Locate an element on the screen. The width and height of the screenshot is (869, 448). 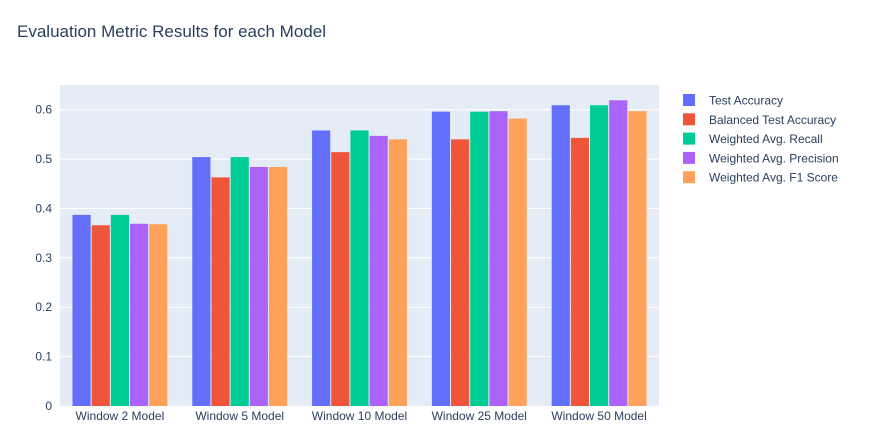
bar-balanced-test-accuracy-window-10-model is located at coordinates (340, 279).